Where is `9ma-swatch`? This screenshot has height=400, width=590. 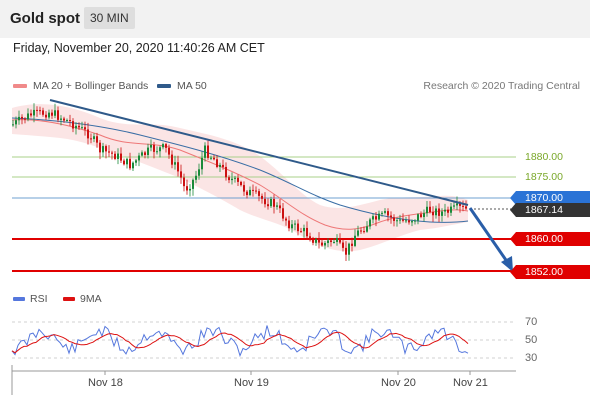
9ma-swatch is located at coordinates (69, 299).